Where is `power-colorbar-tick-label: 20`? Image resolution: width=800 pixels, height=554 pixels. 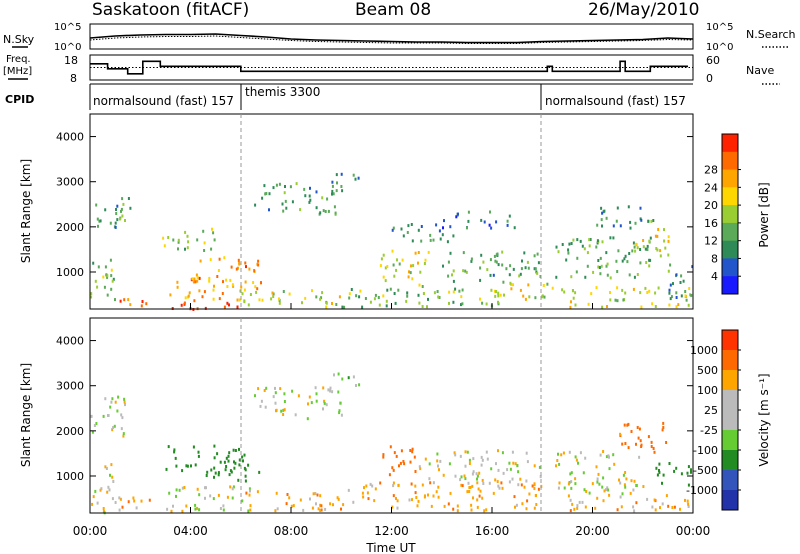 power-colorbar-tick-label: 20 is located at coordinates (711, 205).